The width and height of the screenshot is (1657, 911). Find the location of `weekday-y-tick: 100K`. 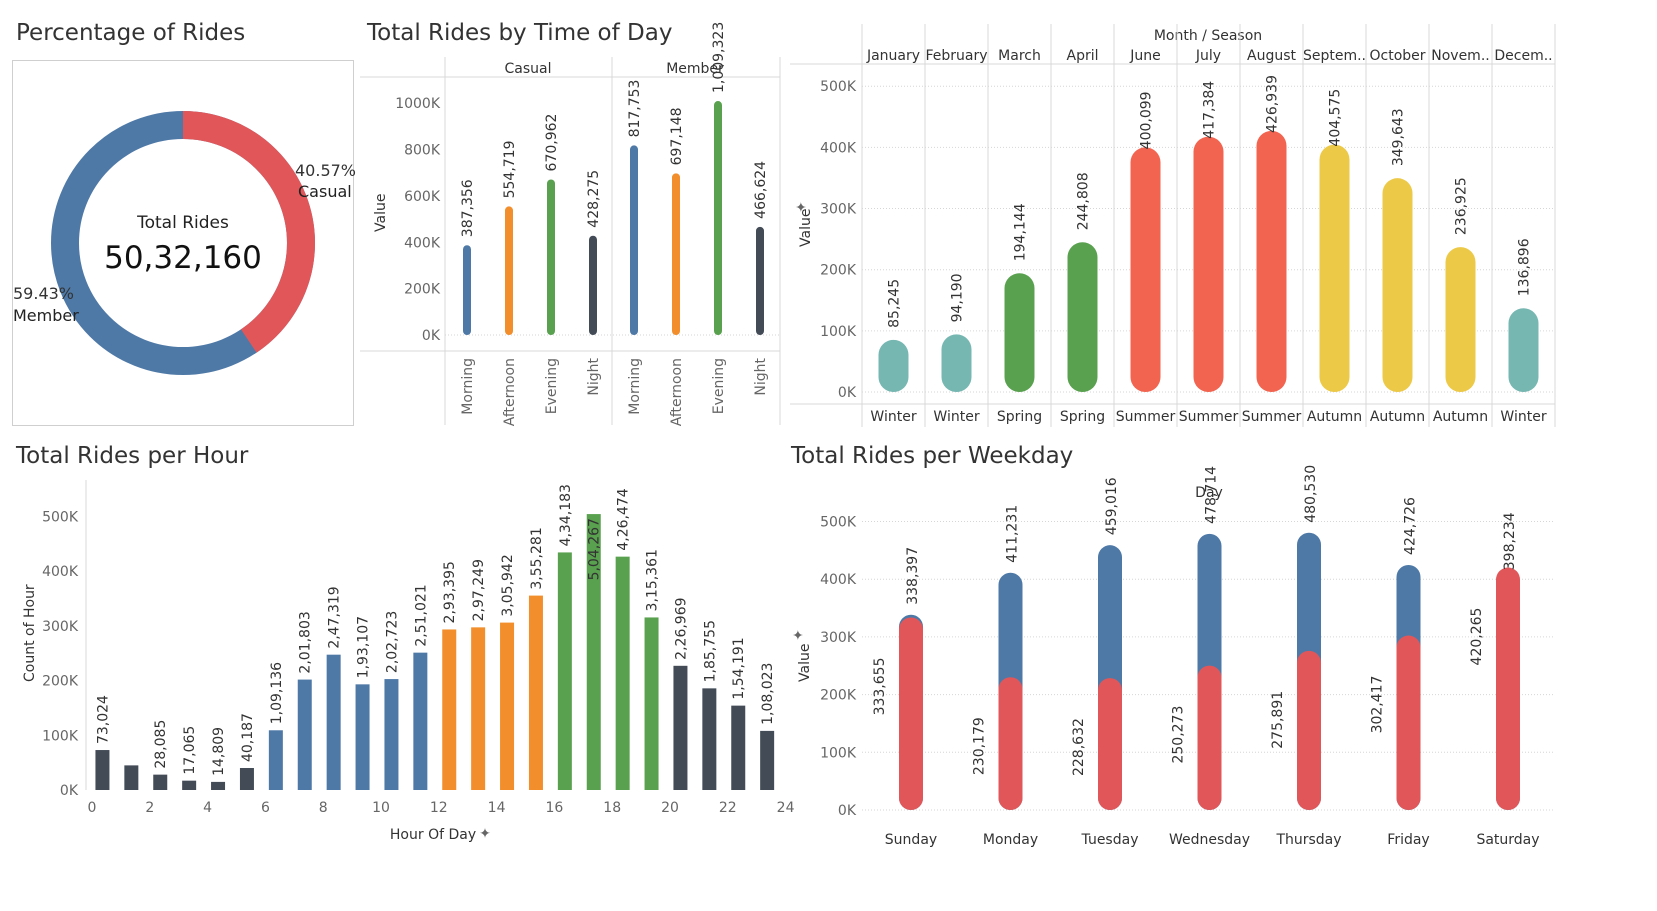

weekday-y-tick: 100K is located at coordinates (838, 753).